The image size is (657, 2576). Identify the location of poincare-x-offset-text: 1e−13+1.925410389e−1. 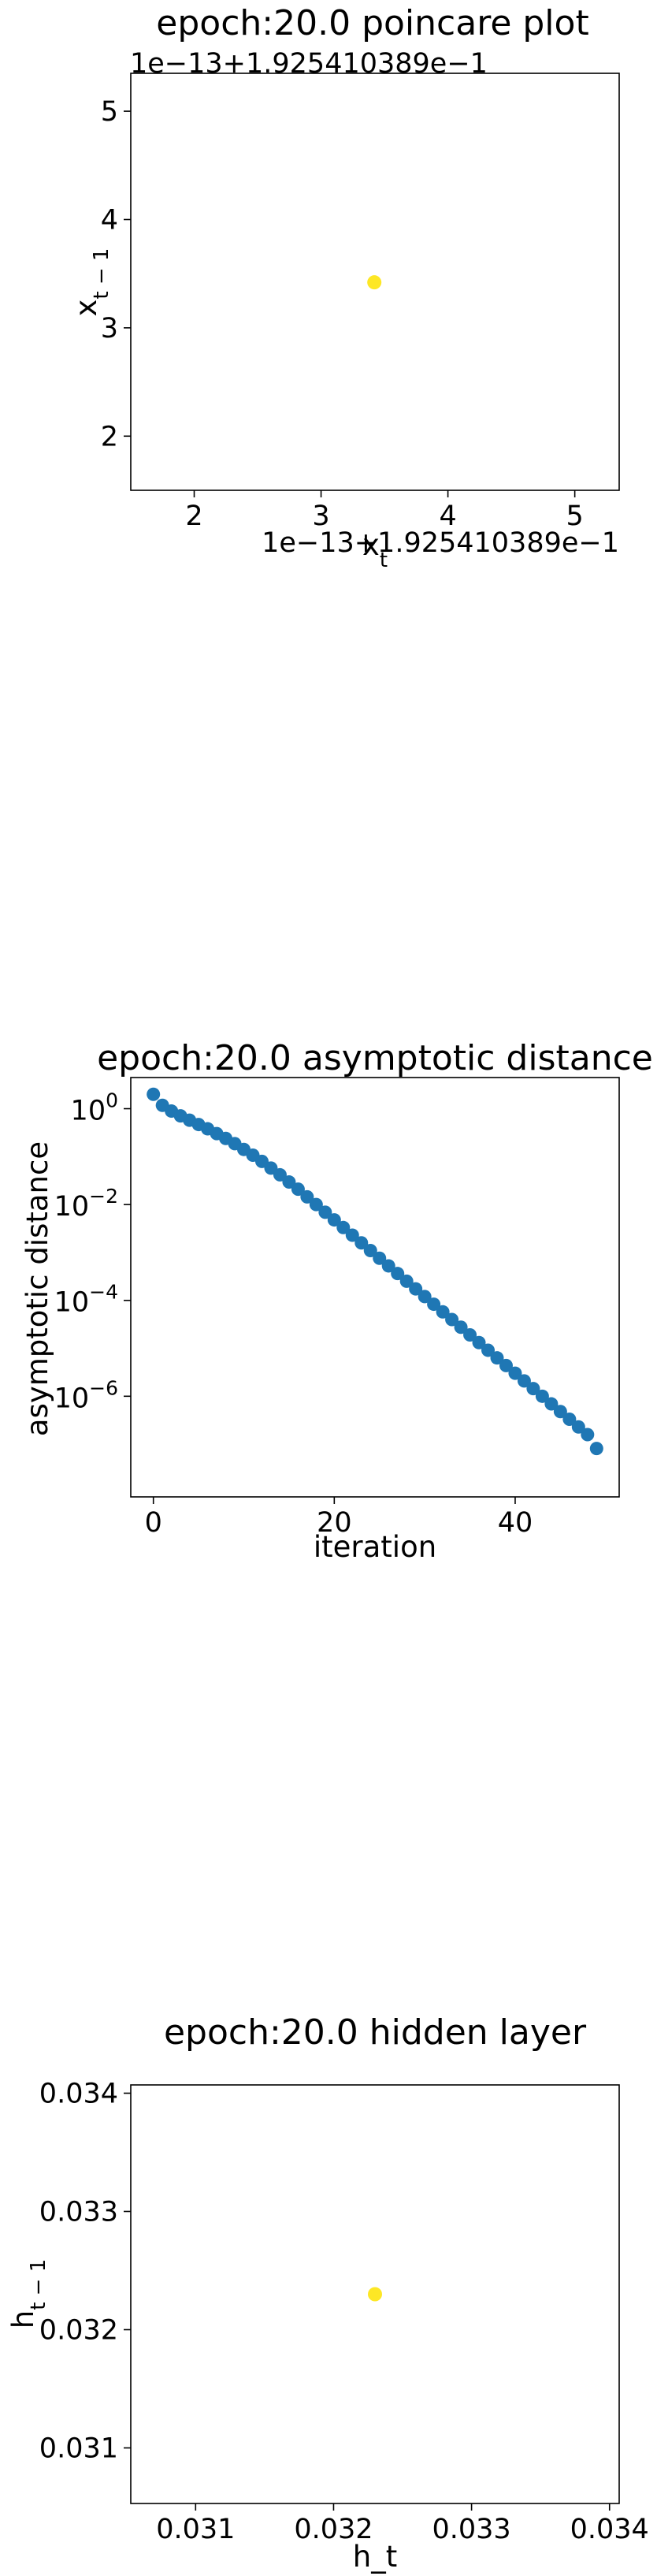
(440, 543).